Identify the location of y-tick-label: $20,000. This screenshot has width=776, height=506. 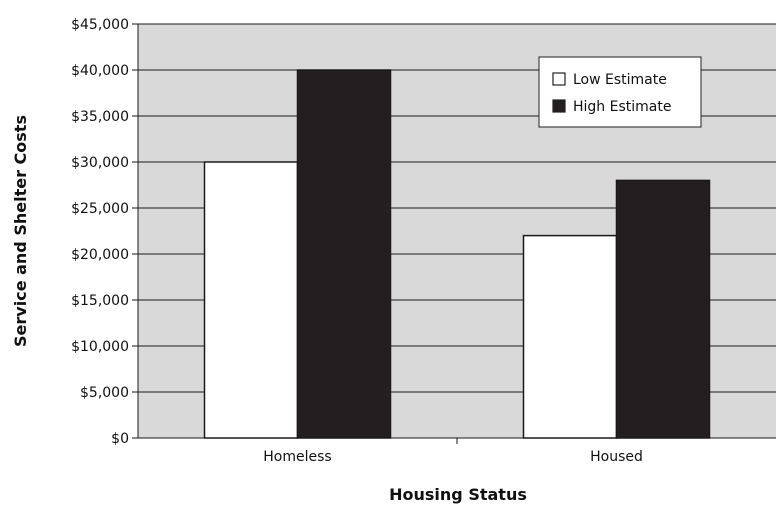
(100, 255).